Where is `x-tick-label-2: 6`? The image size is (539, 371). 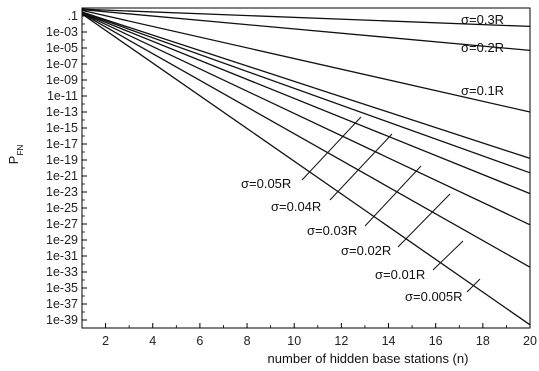
x-tick-label-2: 6 is located at coordinates (199, 341).